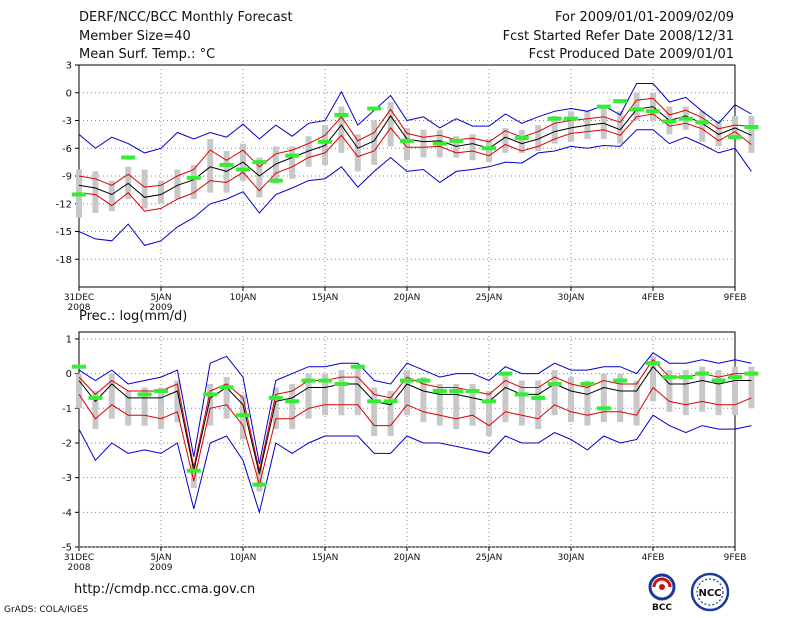  What do you see at coordinates (662, 607) in the screenshot?
I see `bcc-logo-text: BCC` at bounding box center [662, 607].